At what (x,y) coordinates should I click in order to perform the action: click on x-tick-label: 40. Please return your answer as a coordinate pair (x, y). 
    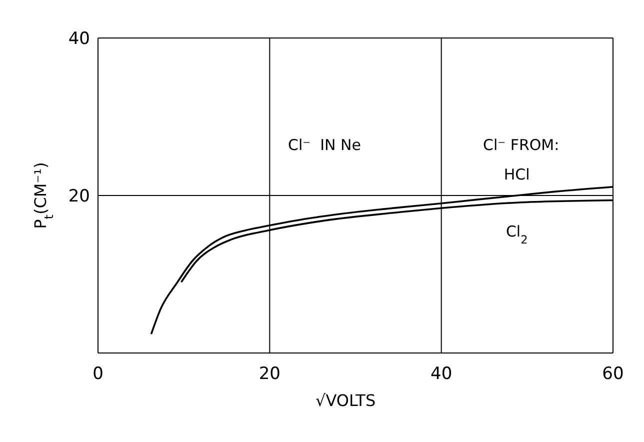
    Looking at the image, I should click on (441, 374).